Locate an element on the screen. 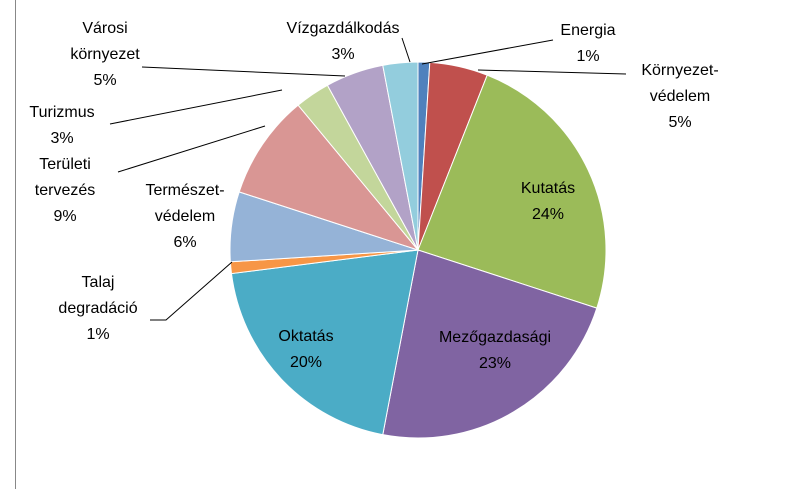  slice-label: Mezőgazdasági is located at coordinates (495, 337).